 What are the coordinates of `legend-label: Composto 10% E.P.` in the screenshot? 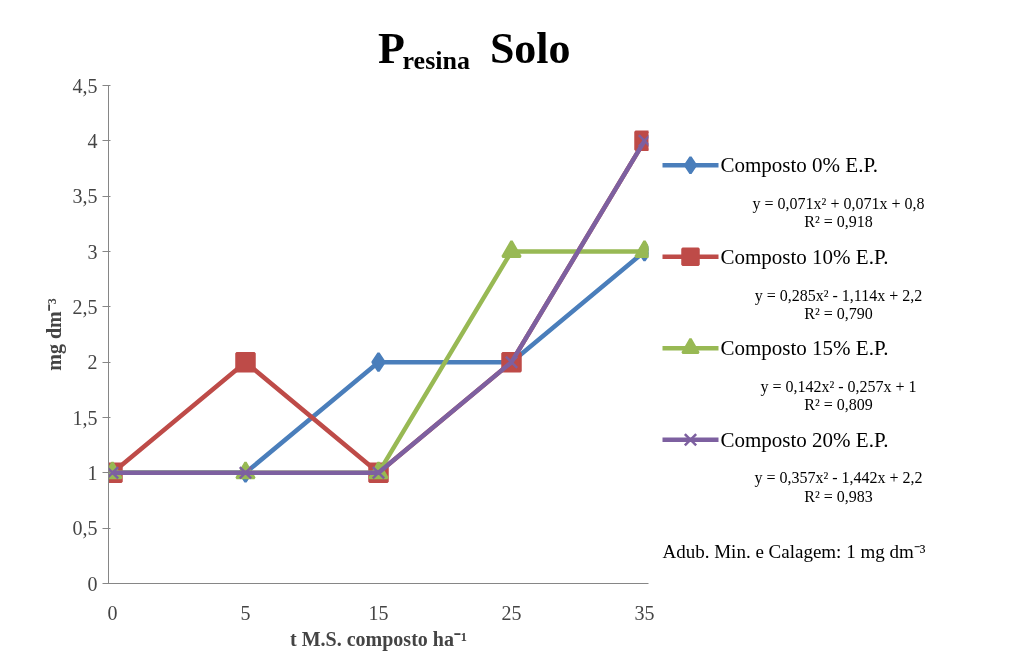 It's located at (804, 256).